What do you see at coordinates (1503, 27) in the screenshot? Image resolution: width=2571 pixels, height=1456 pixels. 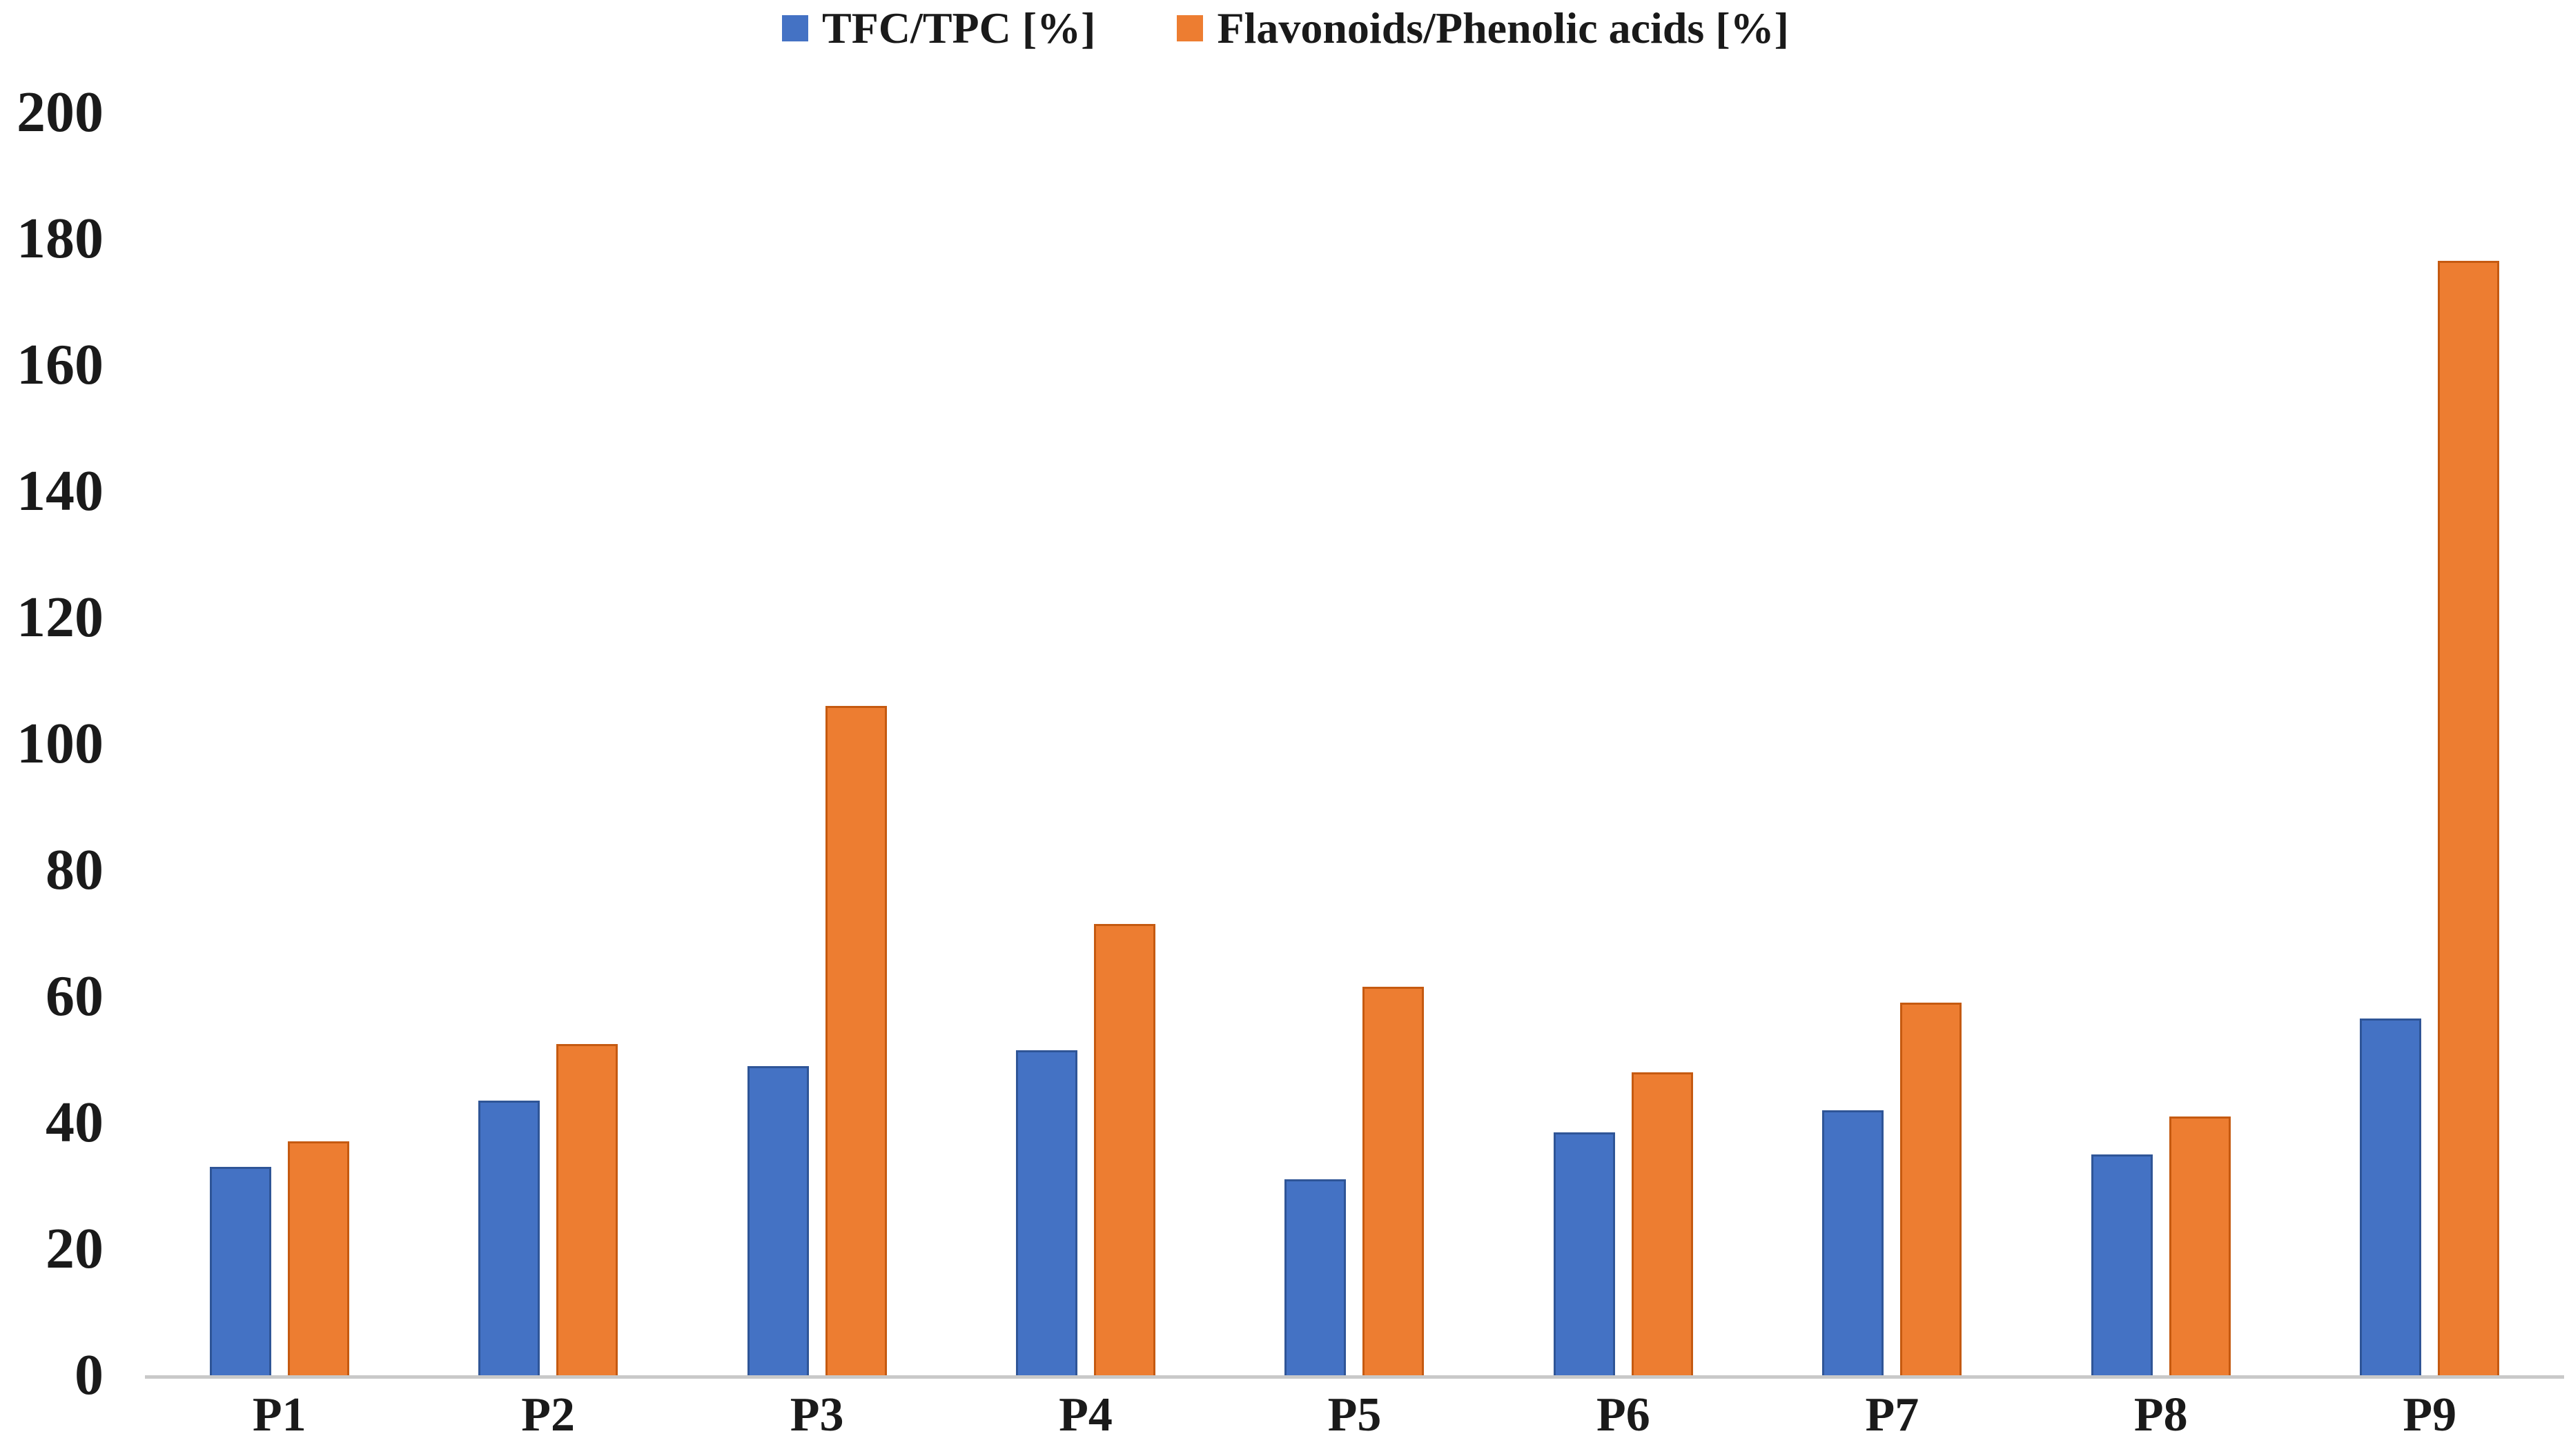 I see `legend-label-flavonoids: Flavonoids/Phenolic acids [%]` at bounding box center [1503, 27].